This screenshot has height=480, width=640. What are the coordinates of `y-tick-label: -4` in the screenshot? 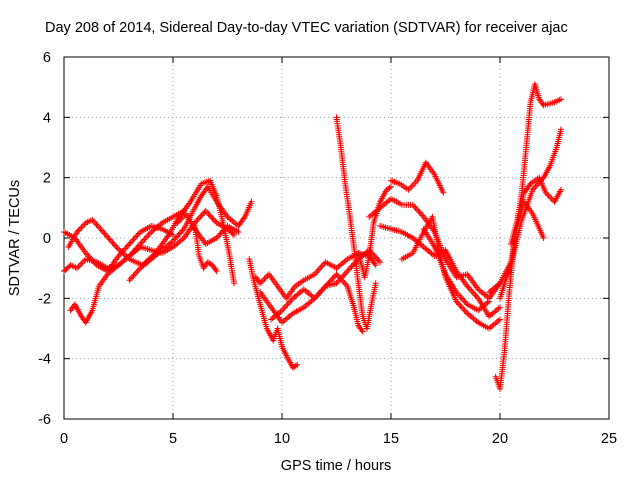 It's located at (44, 360).